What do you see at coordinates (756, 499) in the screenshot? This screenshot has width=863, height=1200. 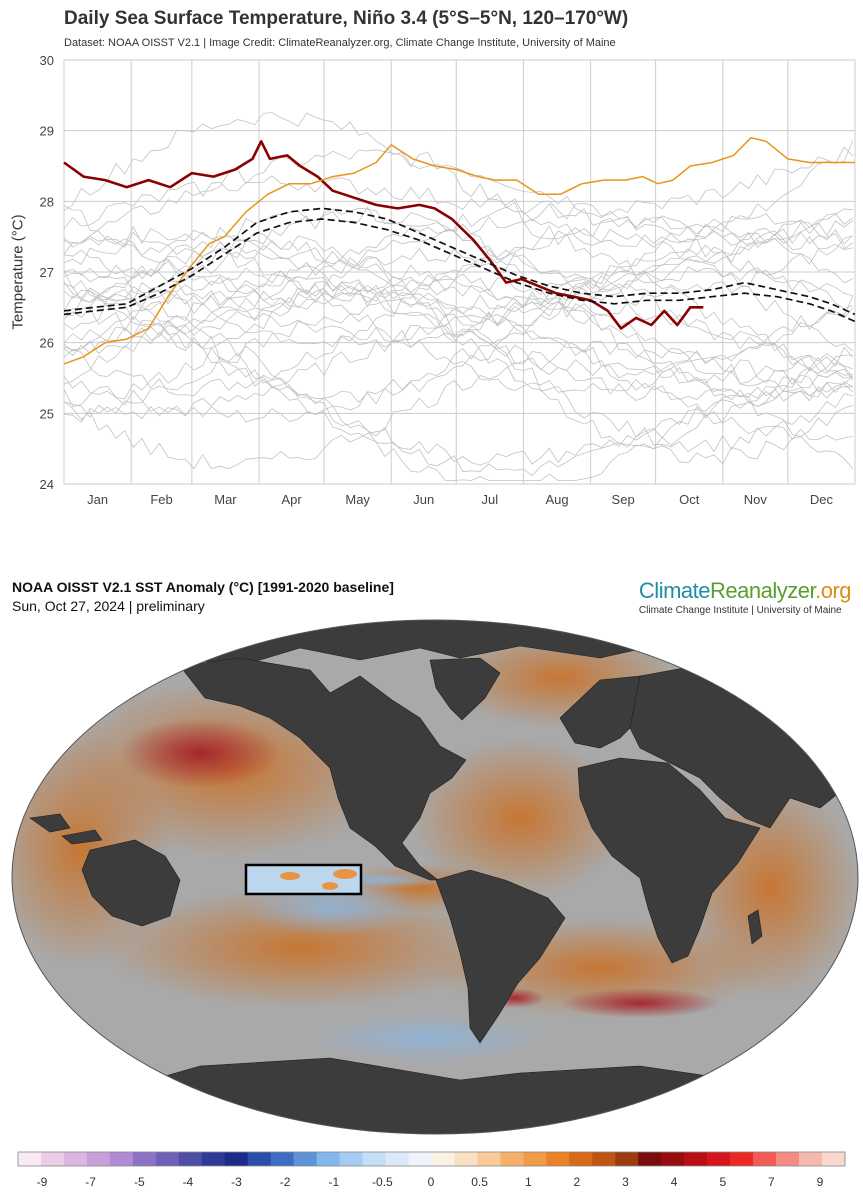 I see `x-tick-label: Nov` at bounding box center [756, 499].